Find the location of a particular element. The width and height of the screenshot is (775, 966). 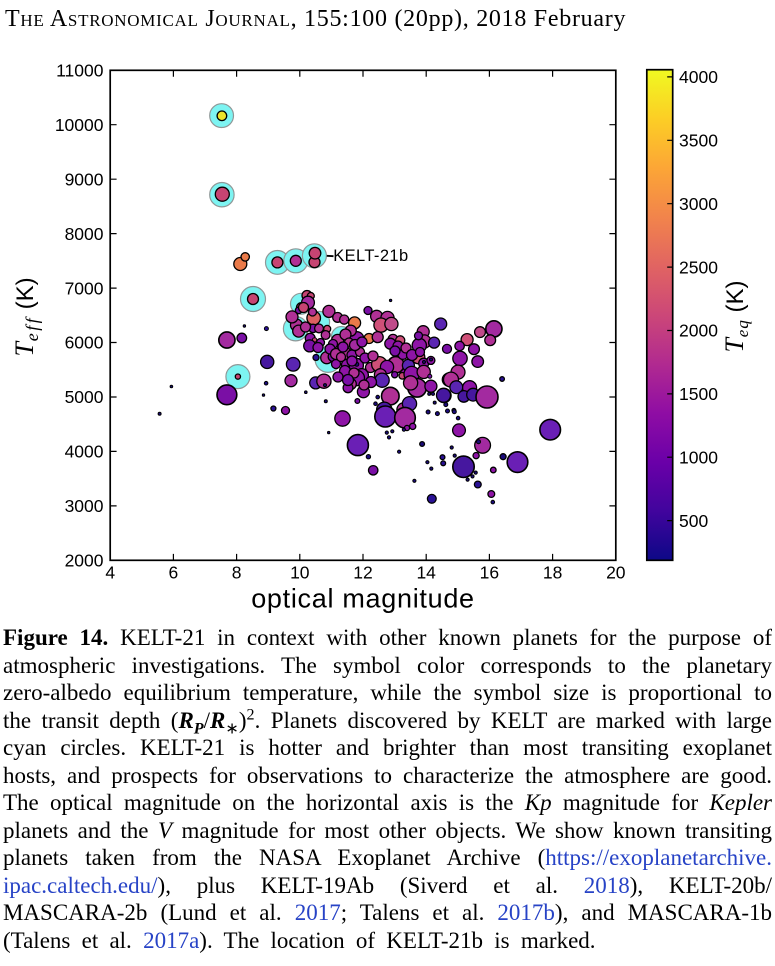

svg-text: 20 is located at coordinates (616, 573).